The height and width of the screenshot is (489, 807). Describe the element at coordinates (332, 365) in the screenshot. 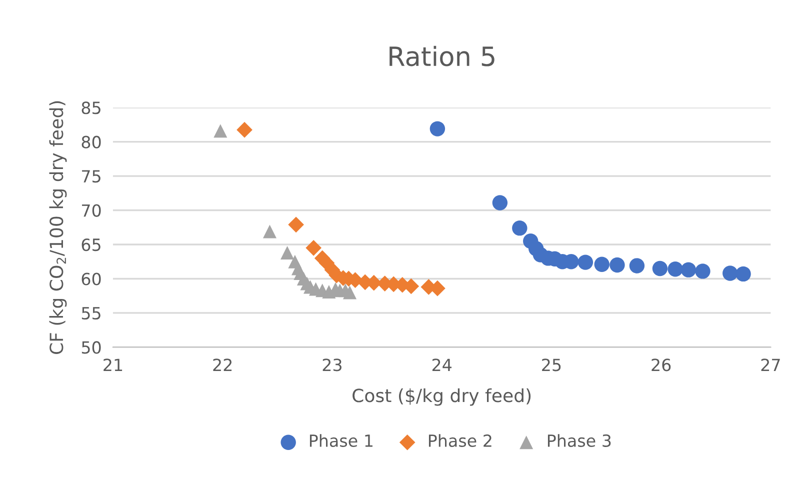

I see `x-tick-label: 23` at that location.